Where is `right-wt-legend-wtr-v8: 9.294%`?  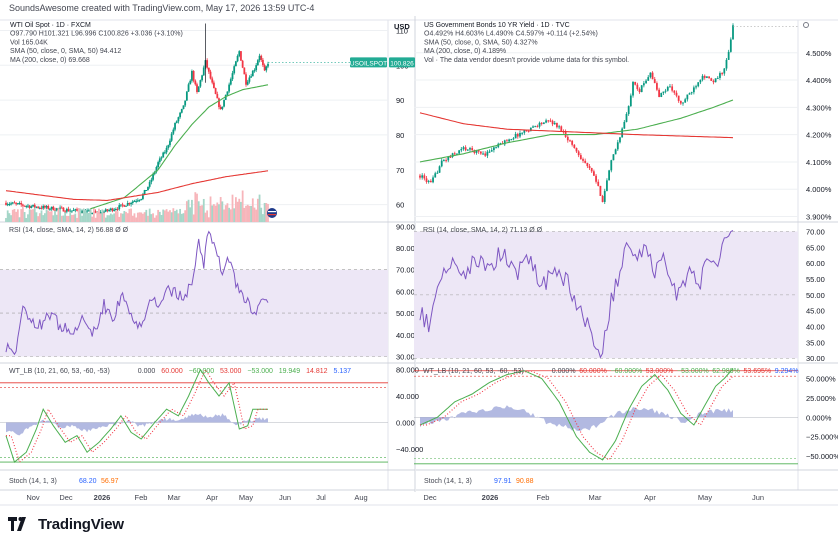
right-wt-legend-wtr-v8: 9.294% is located at coordinates (787, 371).